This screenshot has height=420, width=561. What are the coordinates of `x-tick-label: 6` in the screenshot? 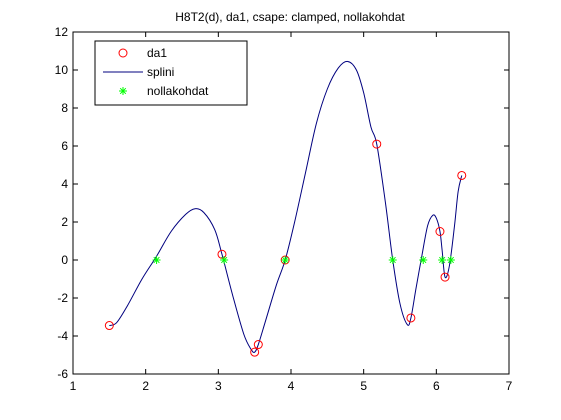 It's located at (436, 386).